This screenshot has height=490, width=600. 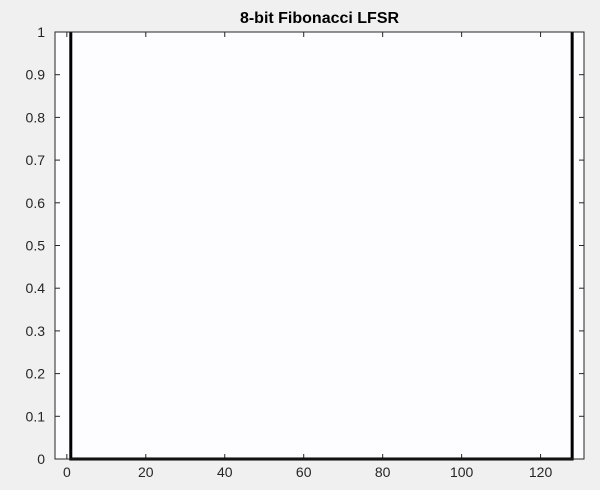 I want to click on x-tick-label: 40, so click(x=225, y=472).